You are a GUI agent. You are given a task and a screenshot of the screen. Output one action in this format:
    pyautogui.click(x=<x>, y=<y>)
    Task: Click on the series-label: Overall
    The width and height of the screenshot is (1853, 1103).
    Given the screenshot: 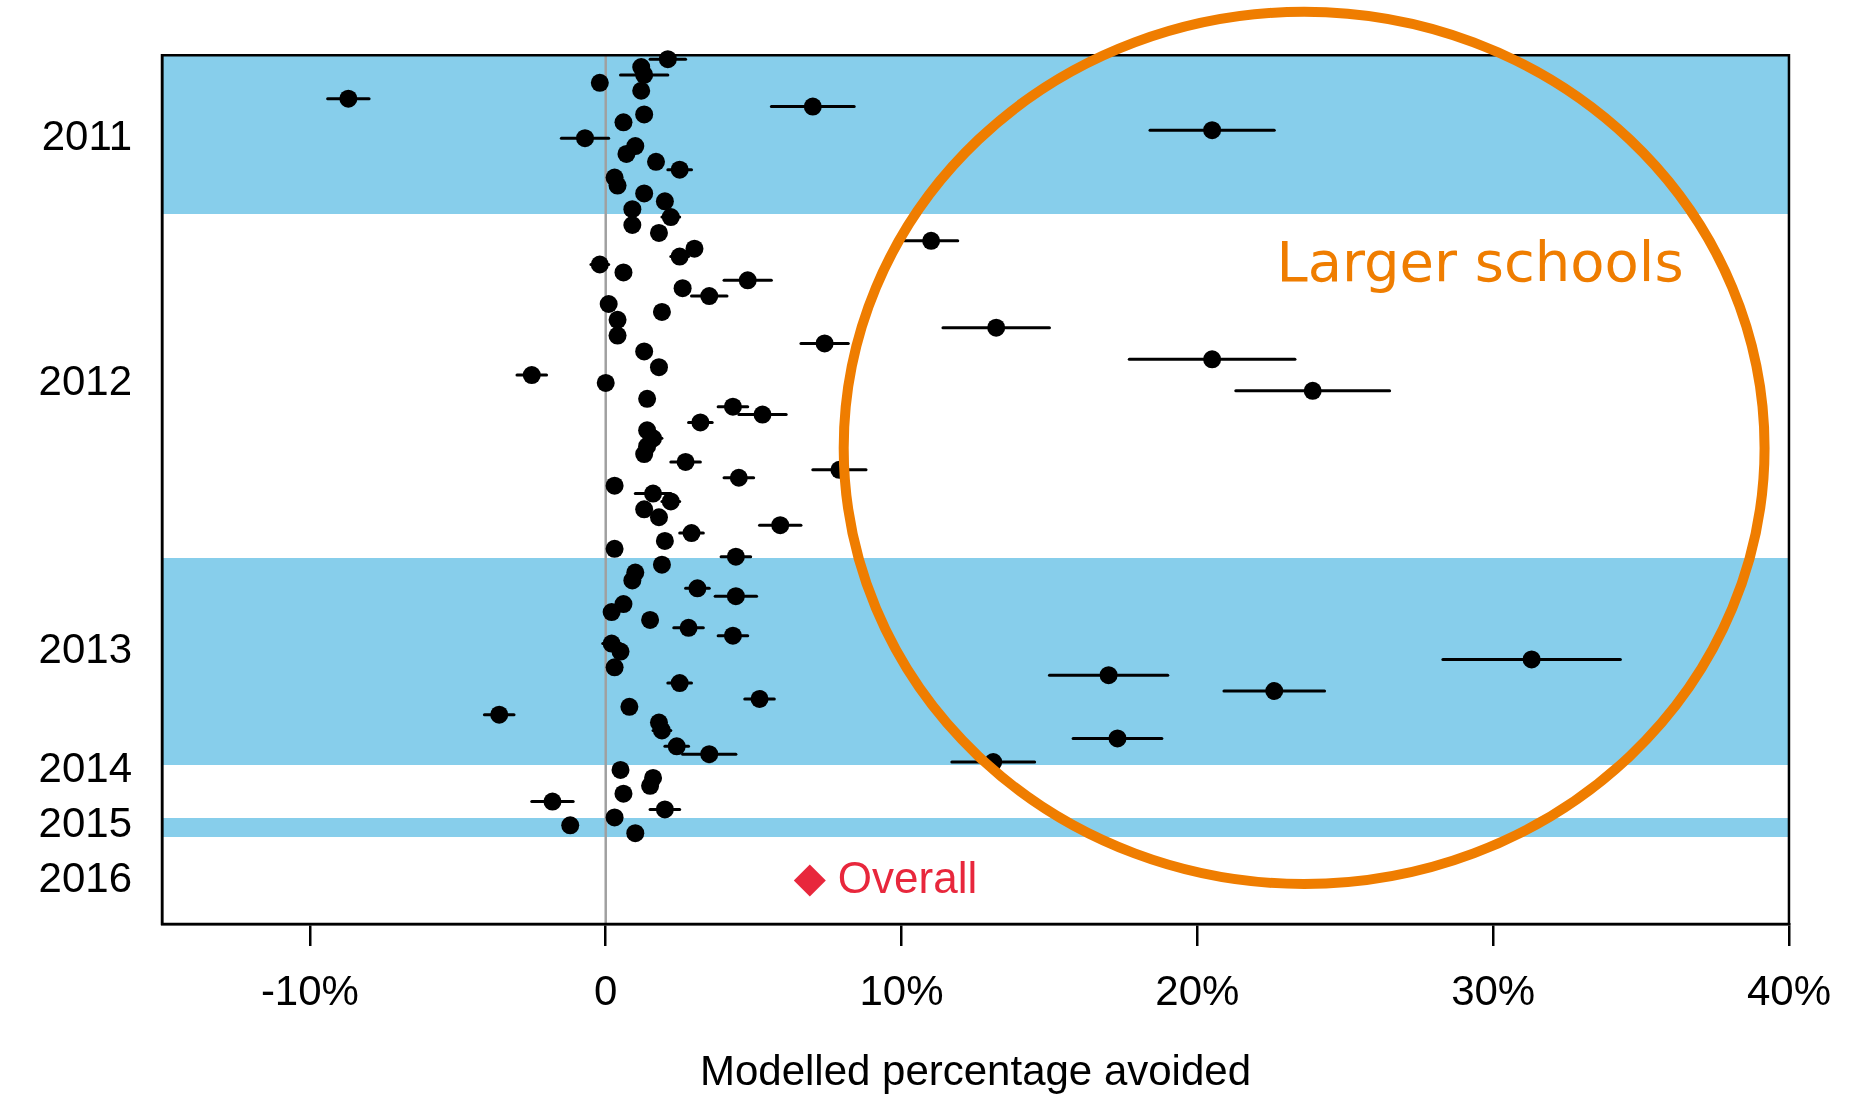 What is the action you would take?
    pyautogui.click(x=907, y=877)
    